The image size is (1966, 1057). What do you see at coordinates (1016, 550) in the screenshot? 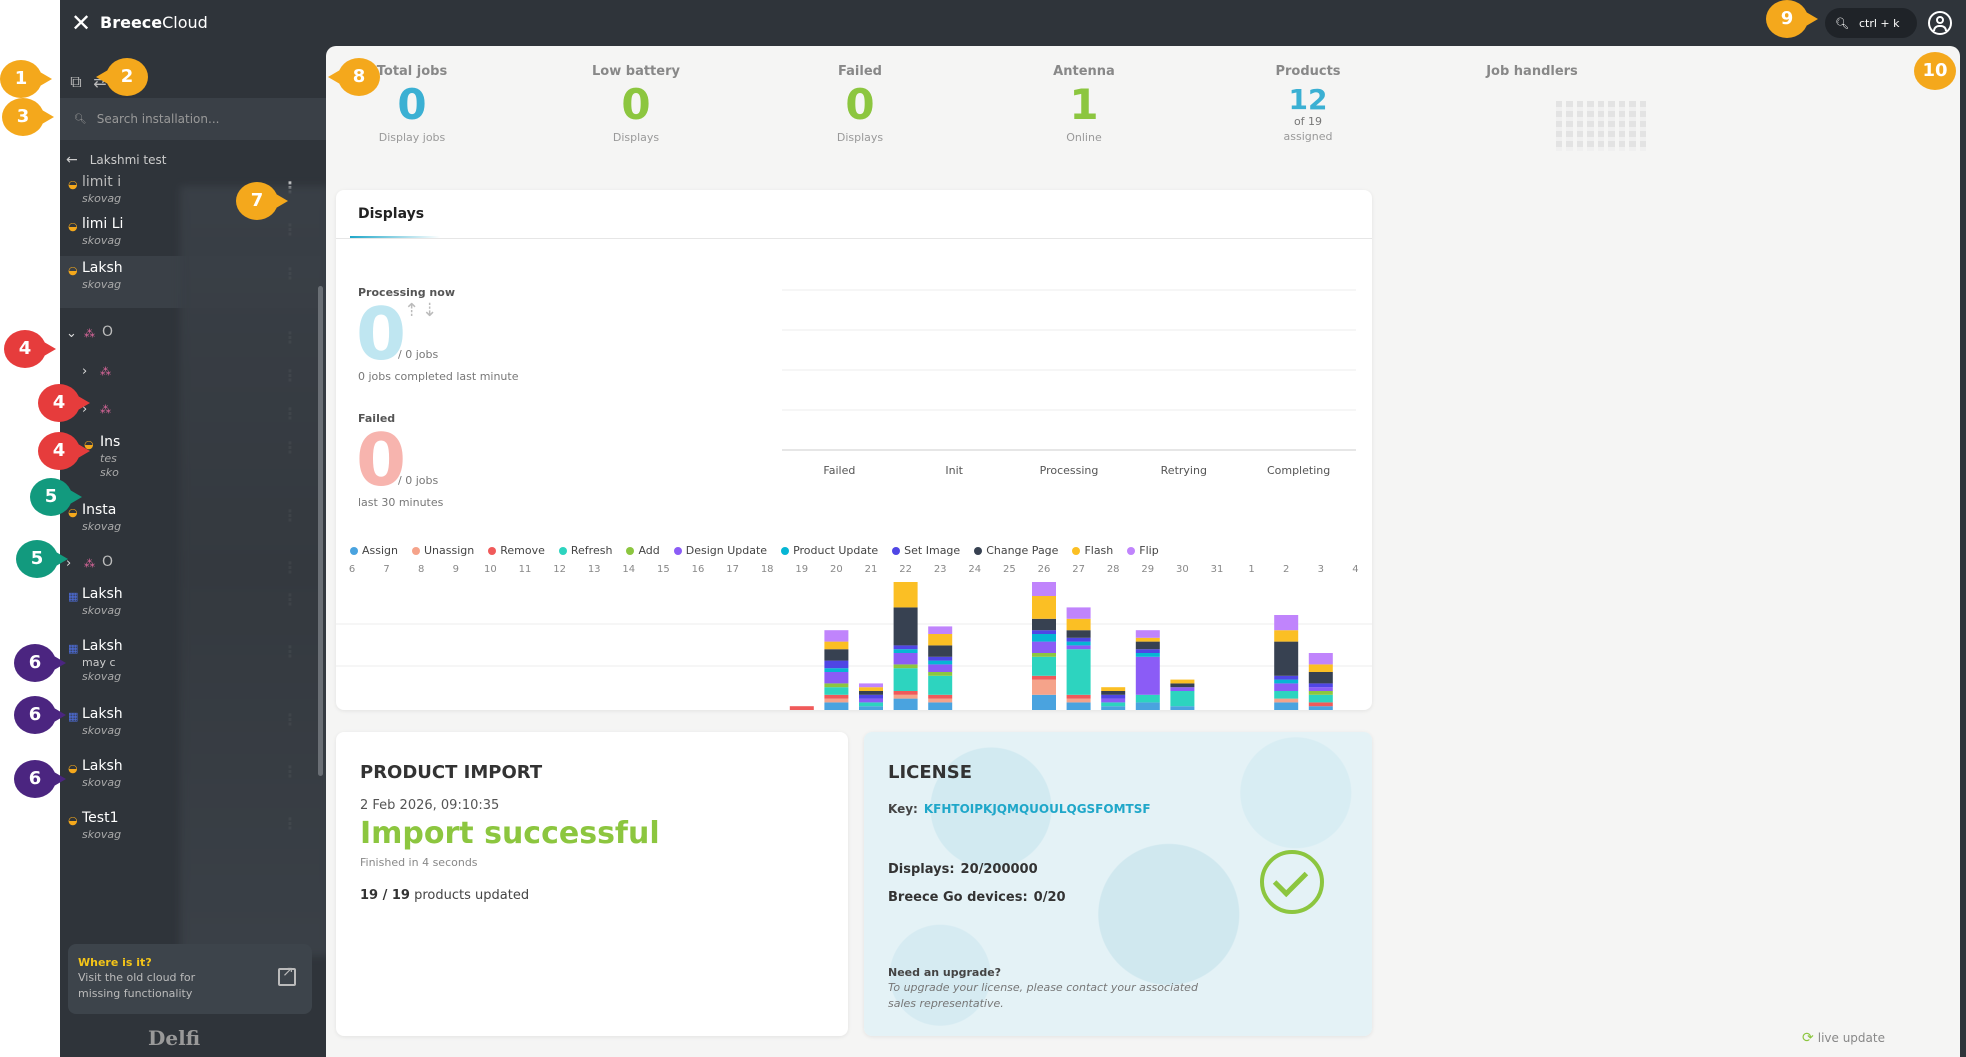
I see `legend-item: Change Page` at bounding box center [1016, 550].